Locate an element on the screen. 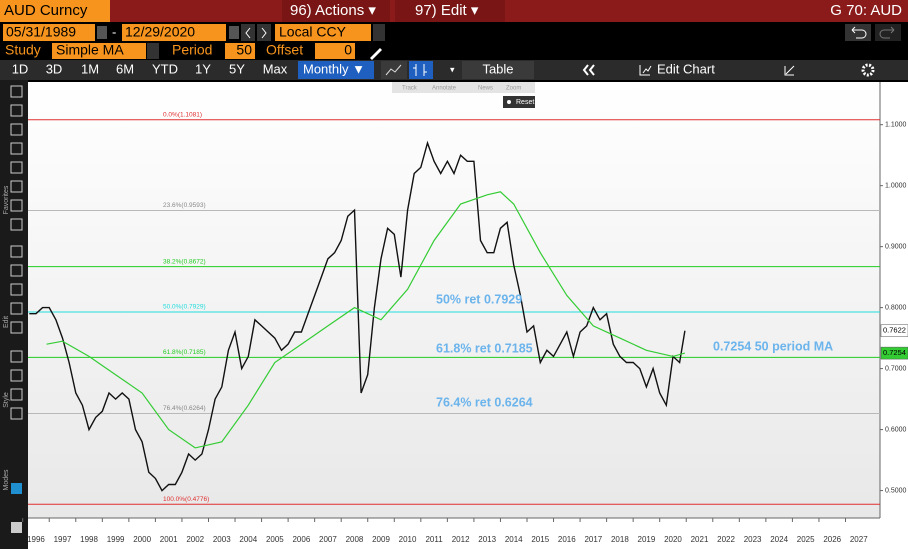 The image size is (908, 549). frequency-button is located at coordinates (336, 70).